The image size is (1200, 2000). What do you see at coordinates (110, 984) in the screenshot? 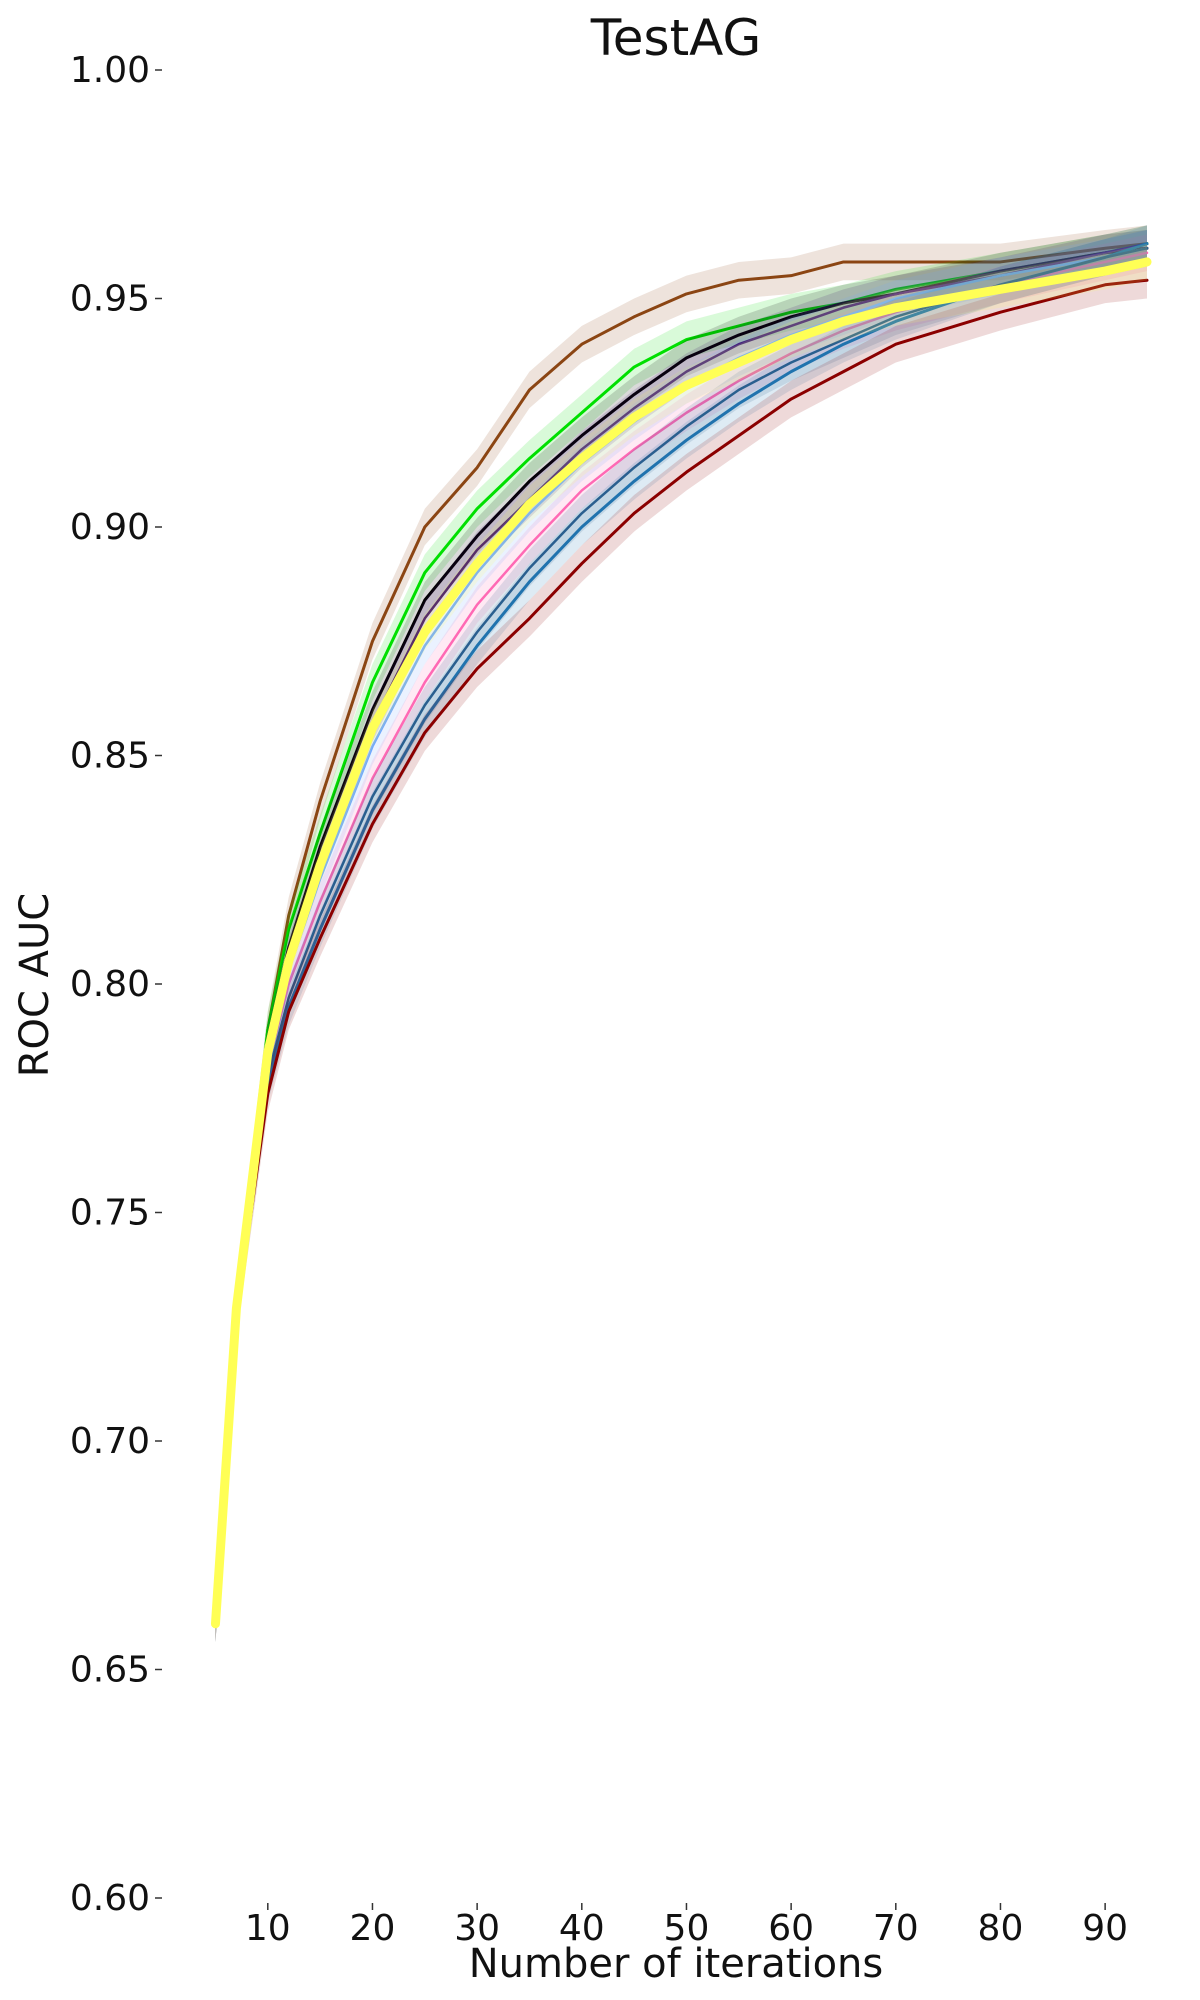
I see `y-tick-label: 0.80` at bounding box center [110, 984].